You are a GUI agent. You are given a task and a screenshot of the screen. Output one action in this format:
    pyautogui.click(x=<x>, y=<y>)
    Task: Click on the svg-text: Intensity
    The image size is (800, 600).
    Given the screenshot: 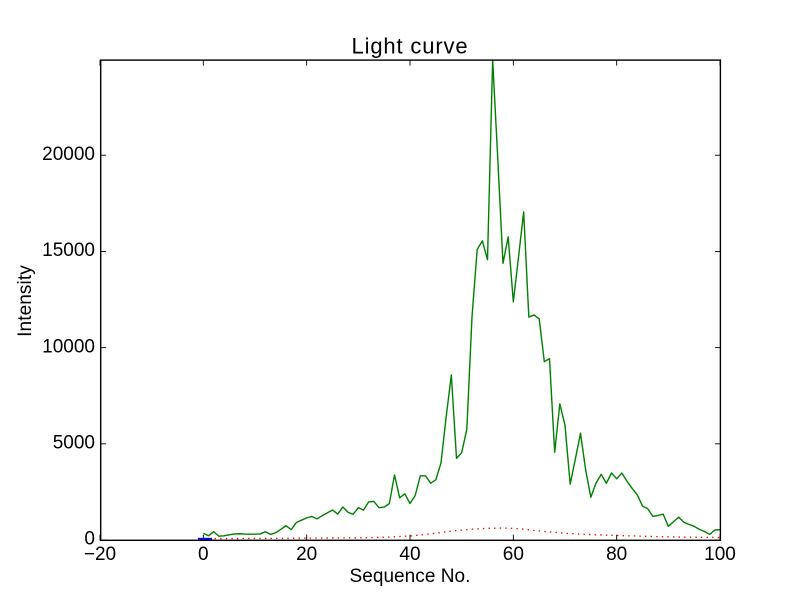 What is the action you would take?
    pyautogui.click(x=25, y=301)
    